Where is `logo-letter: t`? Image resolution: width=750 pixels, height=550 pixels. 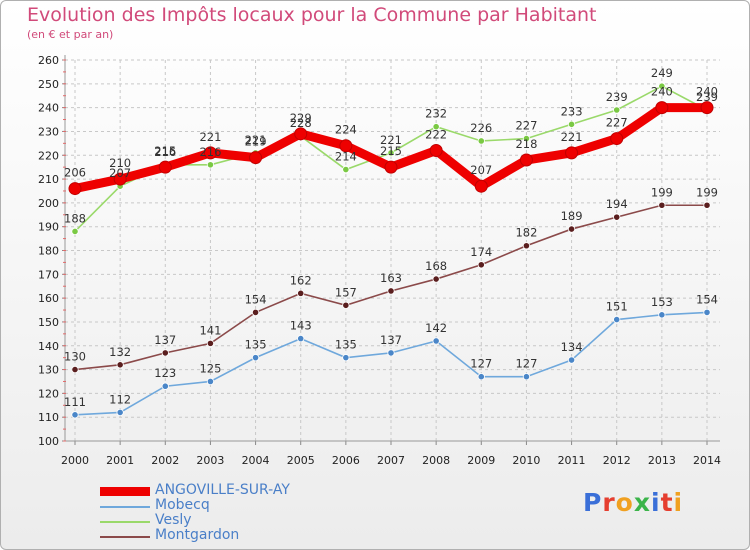 logo-letter: t is located at coordinates (667, 502).